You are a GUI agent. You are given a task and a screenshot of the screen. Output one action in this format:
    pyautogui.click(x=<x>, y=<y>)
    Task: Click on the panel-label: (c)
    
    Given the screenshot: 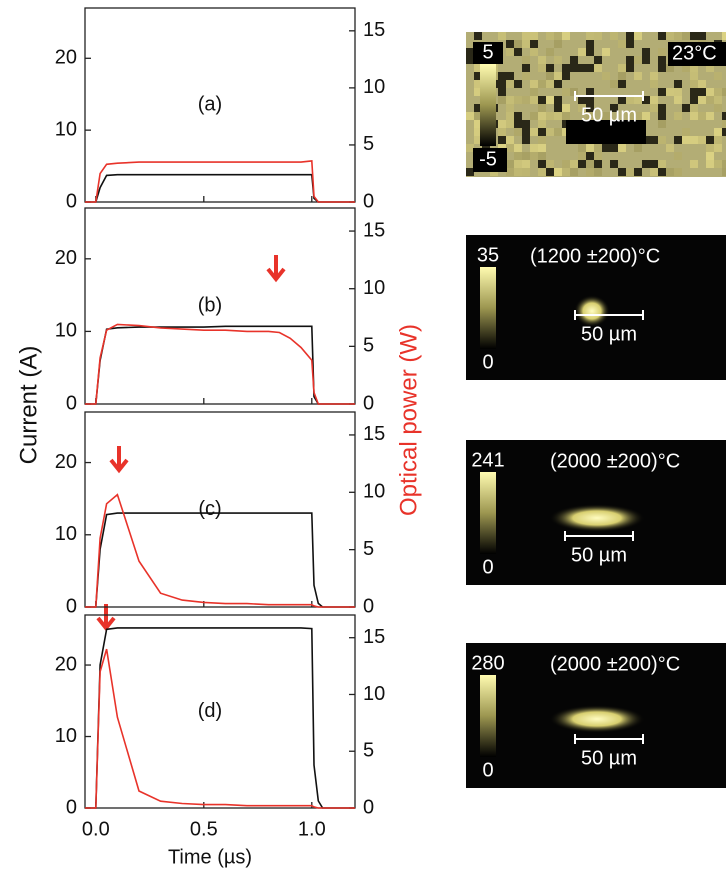 What is the action you would take?
    pyautogui.click(x=209, y=509)
    